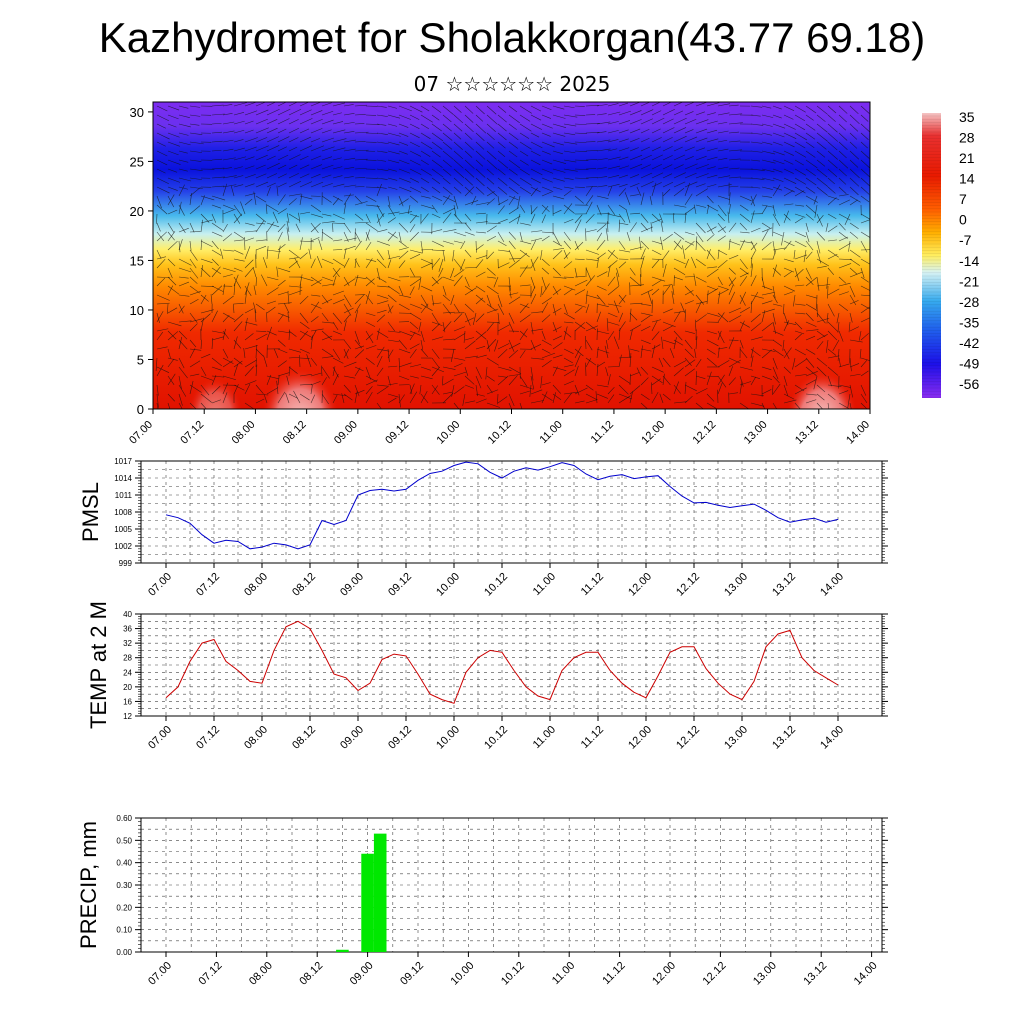  What do you see at coordinates (969, 281) in the screenshot?
I see `colorbar-label: -21` at bounding box center [969, 281].